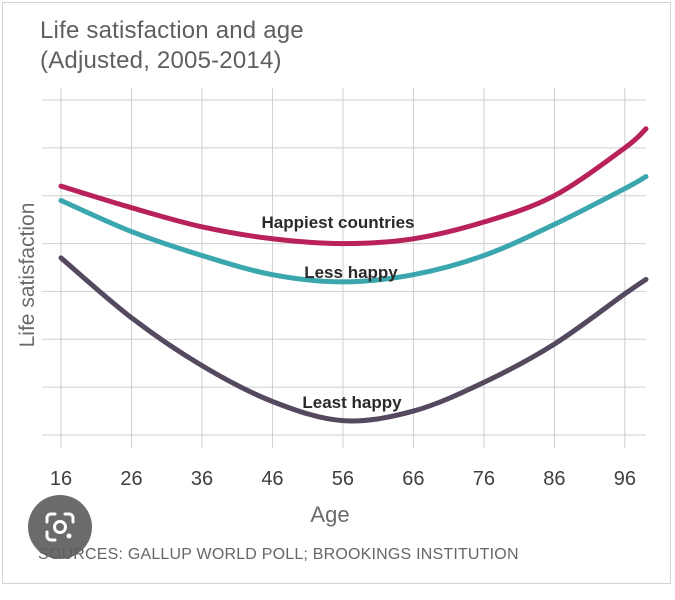 The width and height of the screenshot is (675, 600). What do you see at coordinates (352, 402) in the screenshot?
I see `series-label-least-happy: Least happy` at bounding box center [352, 402].